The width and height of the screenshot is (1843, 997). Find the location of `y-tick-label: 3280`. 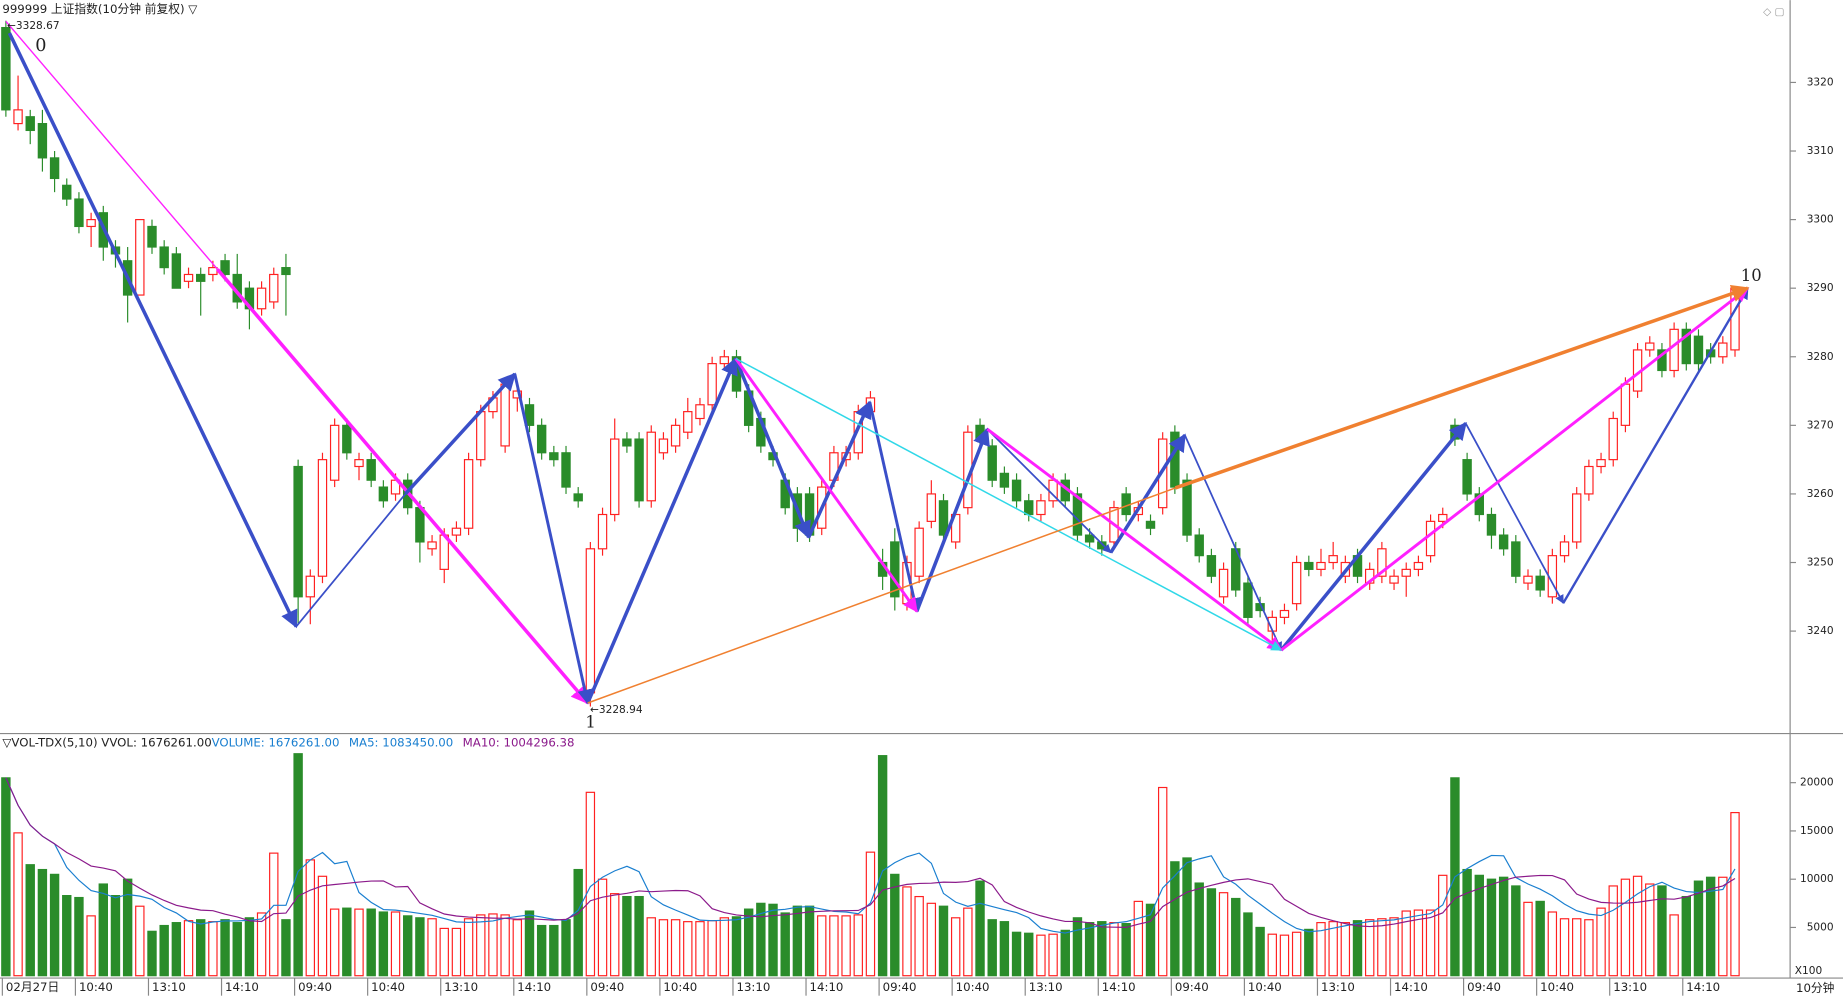

y-tick-label: 3280 is located at coordinates (1820, 357).